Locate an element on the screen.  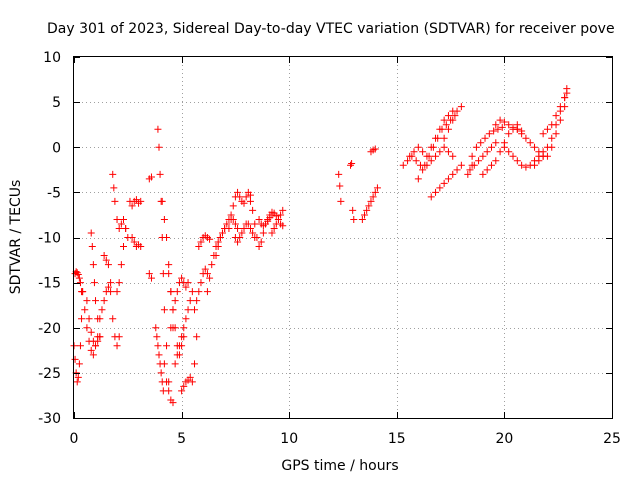
series-s39 is located at coordinates (452, 122).